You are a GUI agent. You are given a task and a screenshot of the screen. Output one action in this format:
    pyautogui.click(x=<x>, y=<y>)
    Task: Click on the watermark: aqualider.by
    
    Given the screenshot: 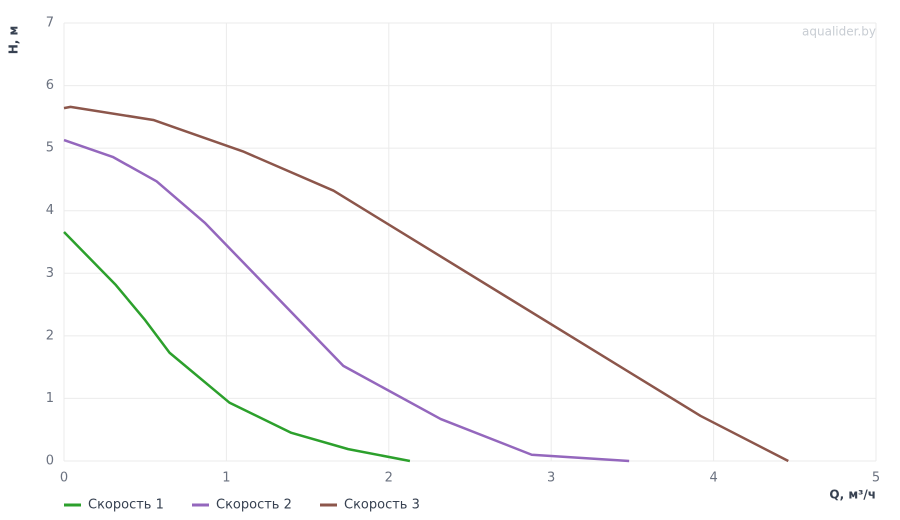 What is the action you would take?
    pyautogui.click(x=839, y=32)
    